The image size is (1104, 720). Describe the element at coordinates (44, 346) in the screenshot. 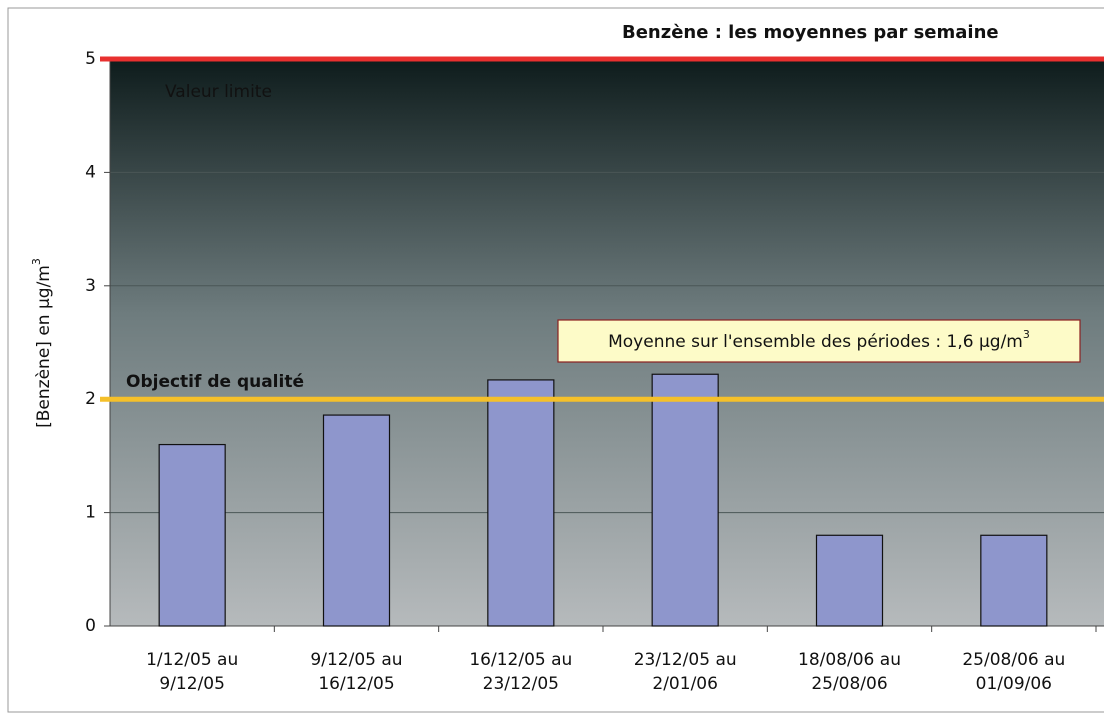

I see `y-axis-label-text: [Benzène] en µg/m` at that location.